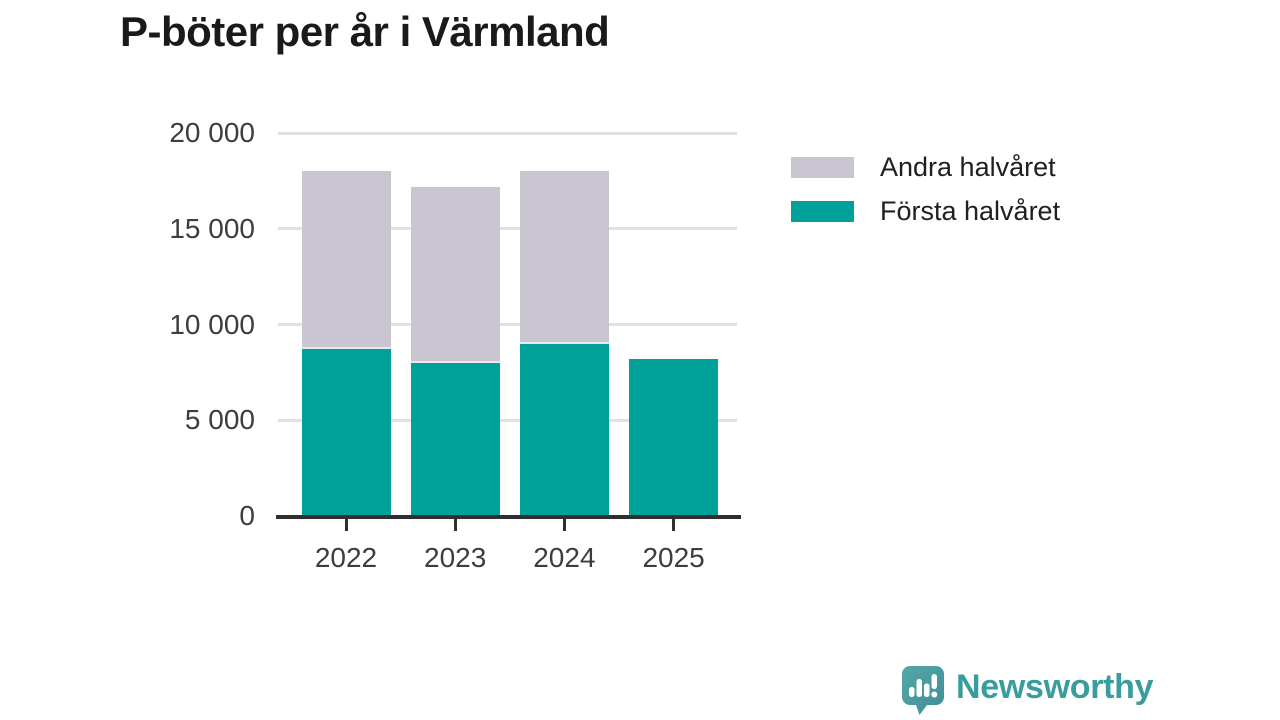  What do you see at coordinates (219, 420) in the screenshot?
I see `y-tick-label: 5 000` at bounding box center [219, 420].